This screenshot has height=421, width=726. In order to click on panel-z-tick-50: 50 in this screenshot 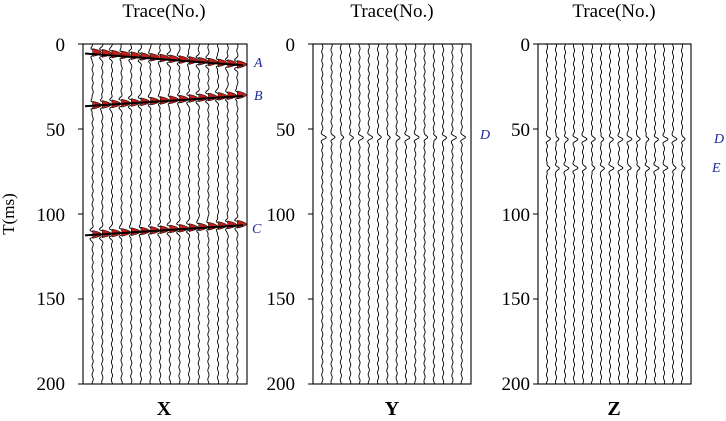, I will do `click(520, 130)`.